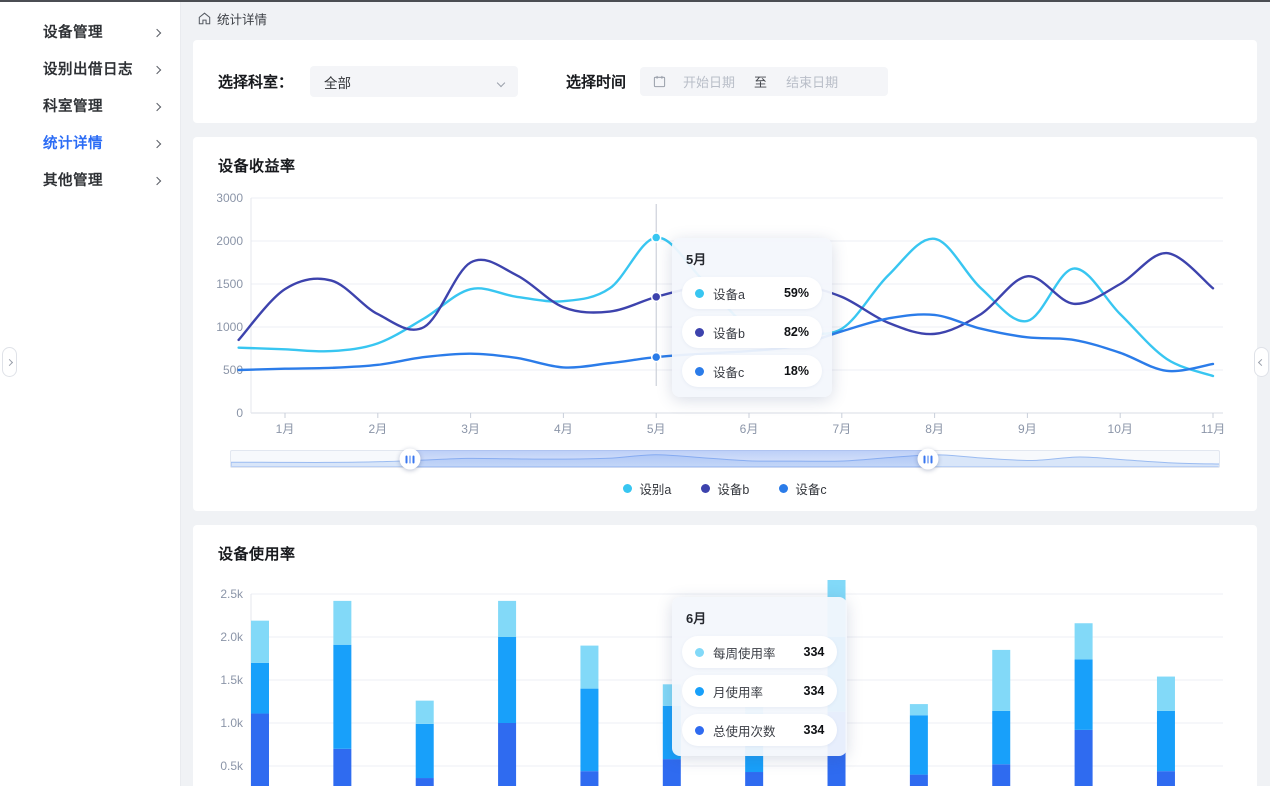 This screenshot has height=786, width=1270. I want to click on svg-text: 0, so click(239, 413).